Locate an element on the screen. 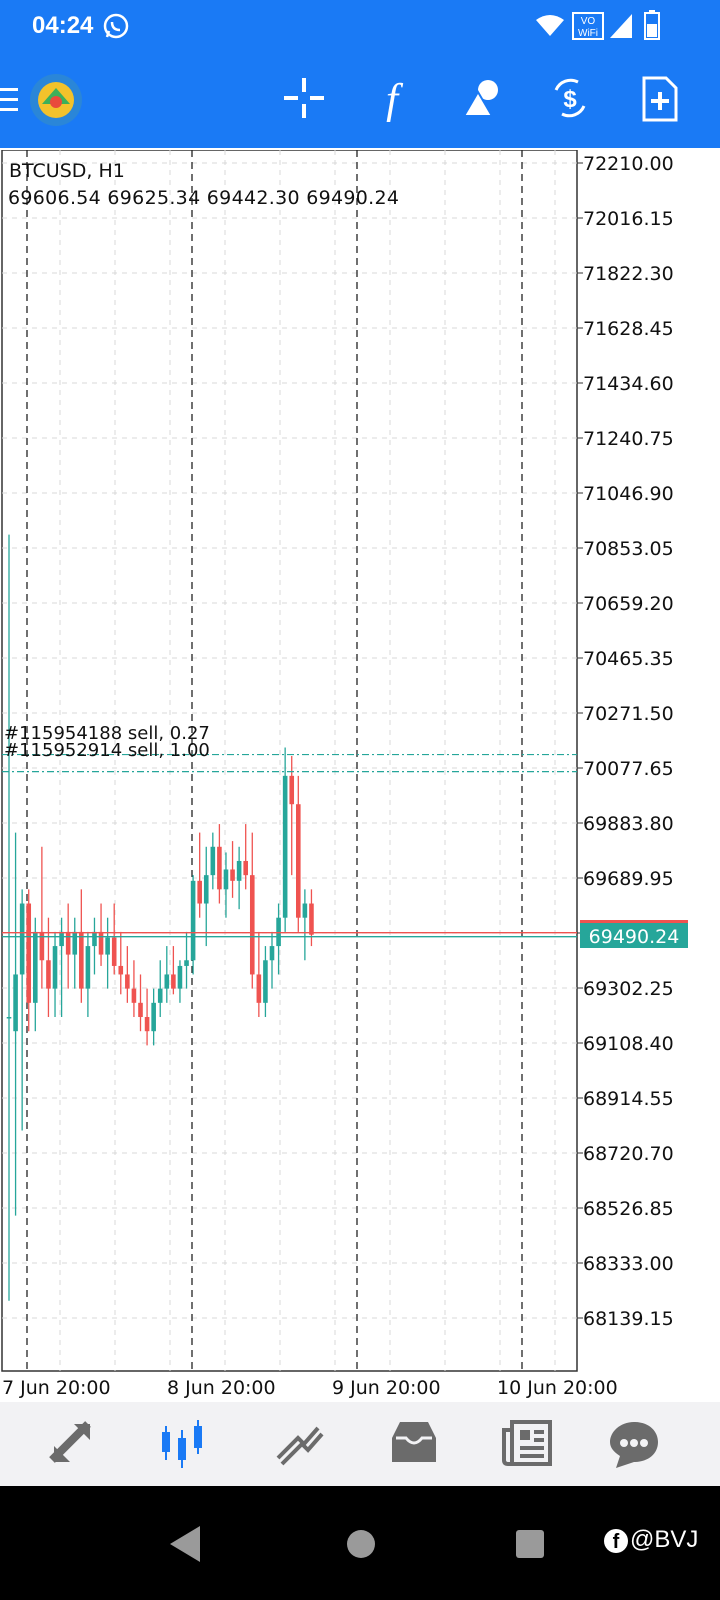 Image resolution: width=720 pixels, height=1600 pixels. y-tick-label: 70077.65 is located at coordinates (628, 769).